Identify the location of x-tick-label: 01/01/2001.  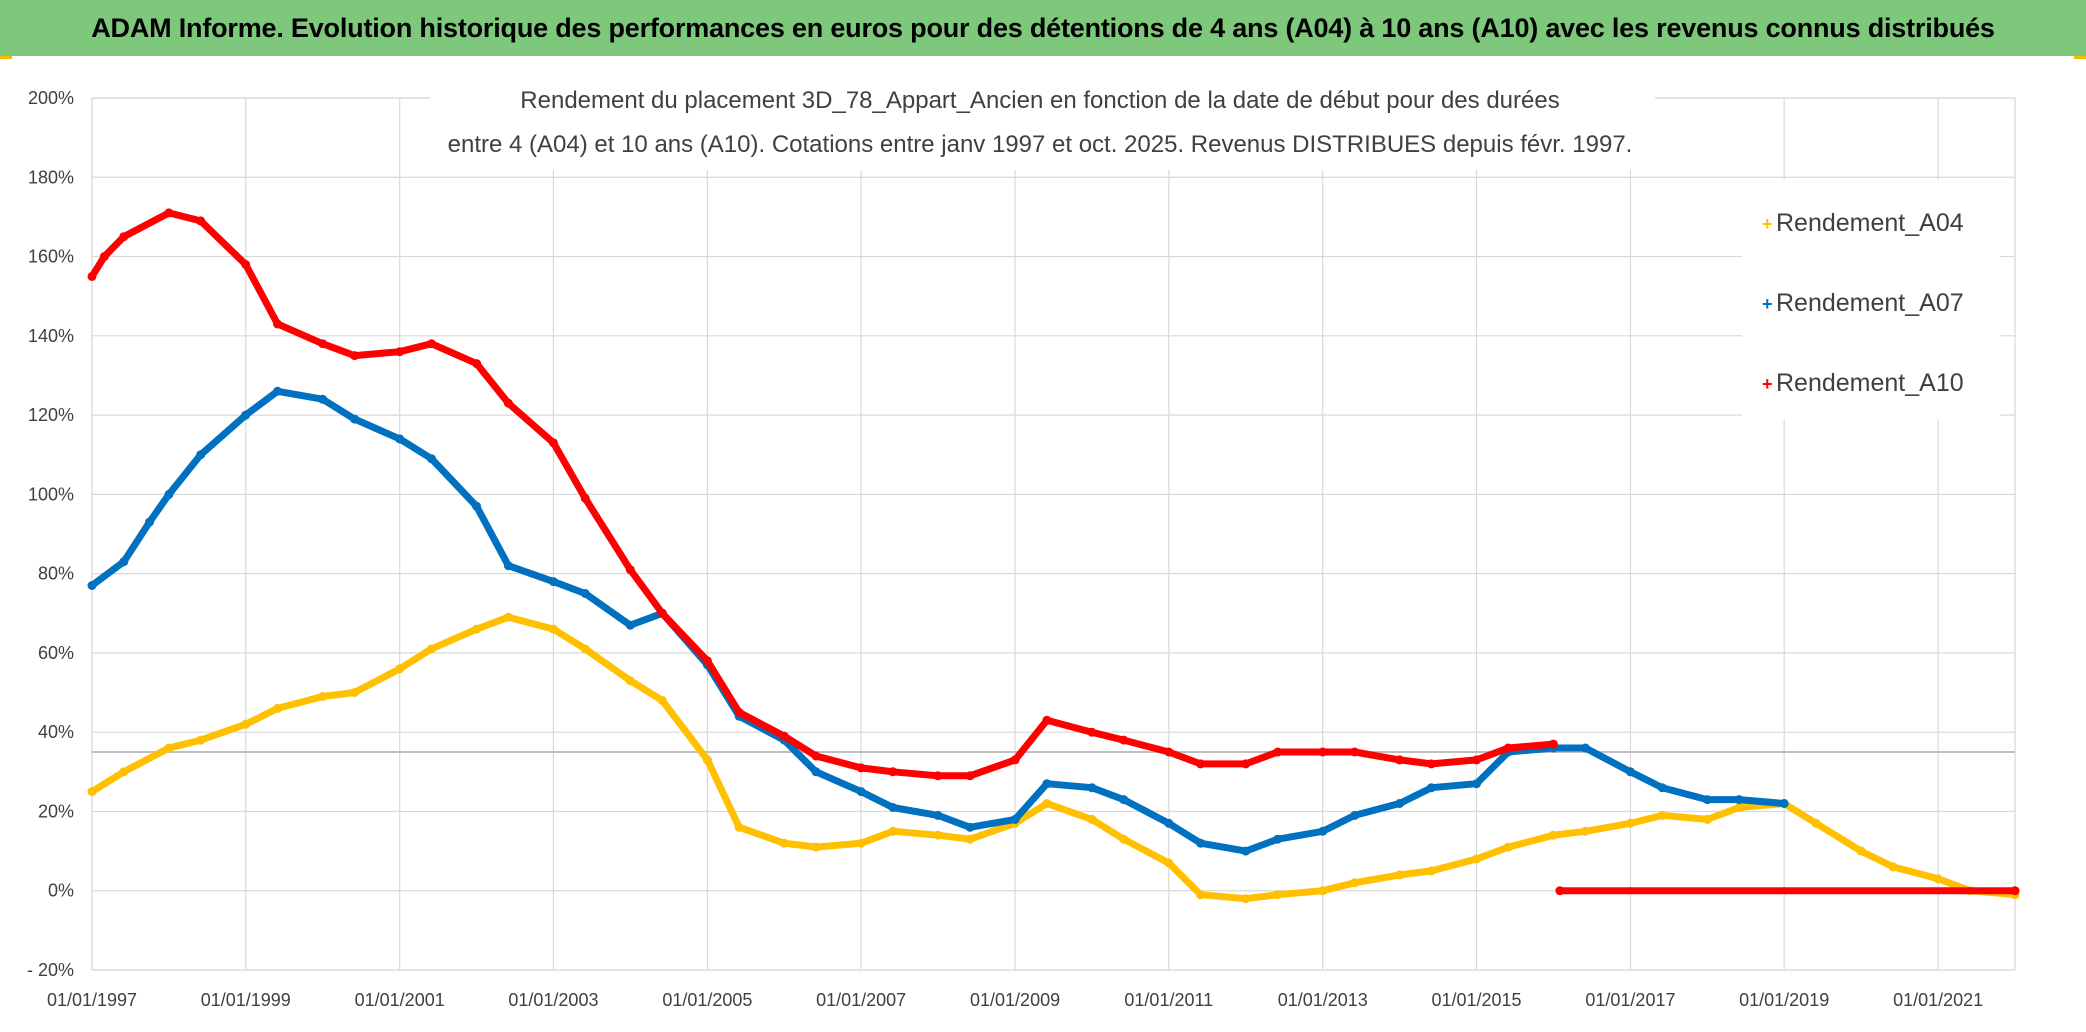
(400, 1000).